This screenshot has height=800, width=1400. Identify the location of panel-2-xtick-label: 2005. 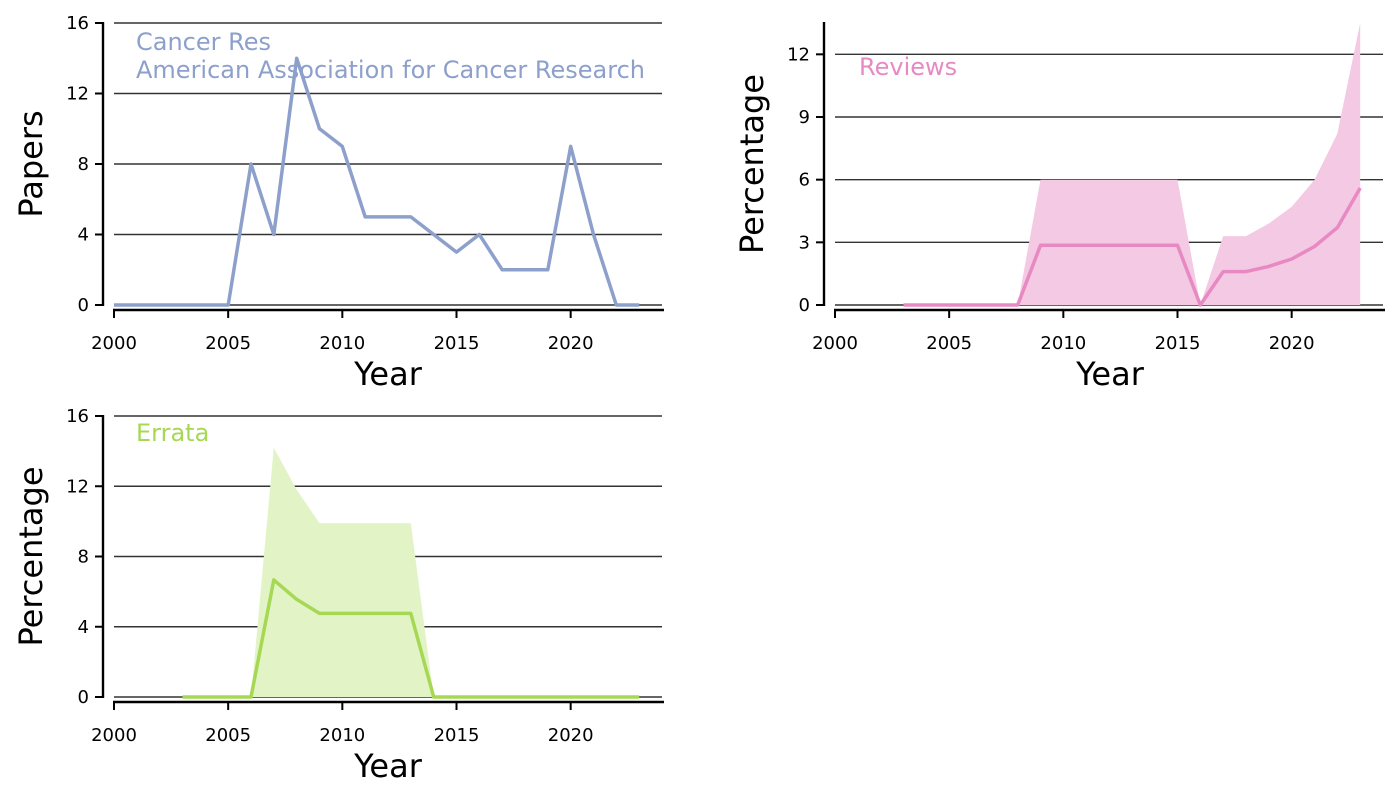
(949, 343).